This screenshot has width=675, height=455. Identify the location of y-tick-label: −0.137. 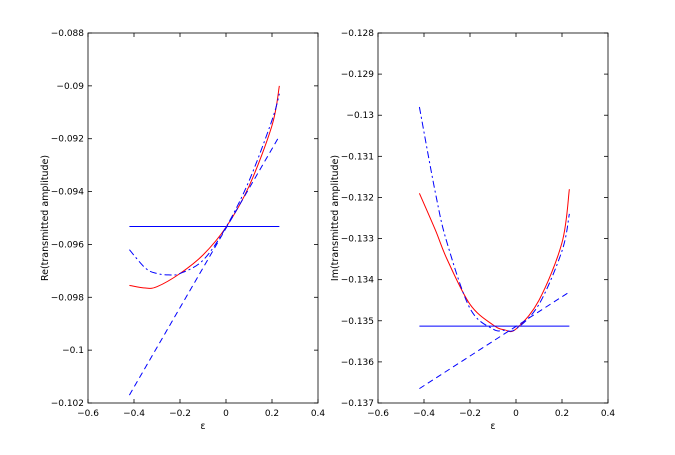
(357, 404).